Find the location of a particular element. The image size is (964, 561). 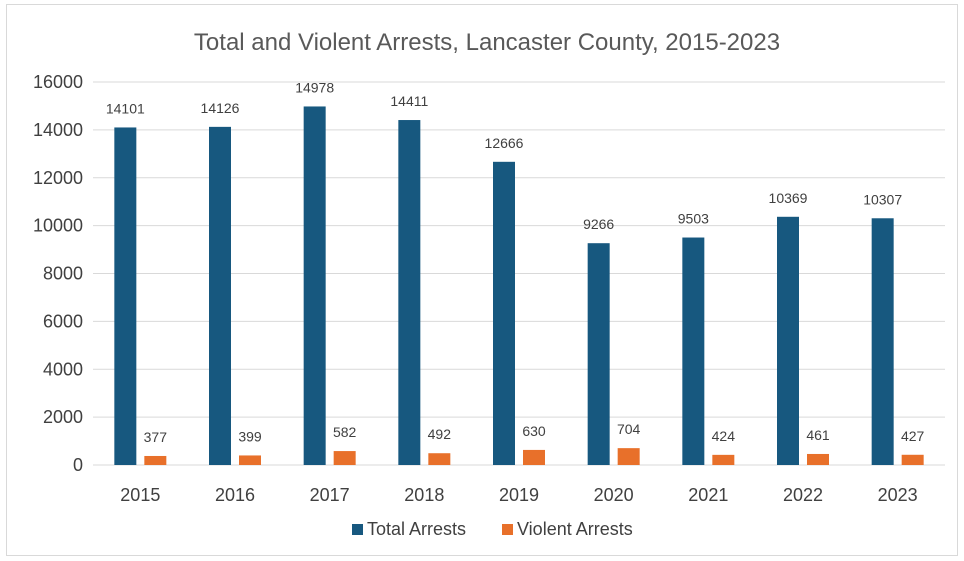

x-tick-label: 2016 is located at coordinates (235, 495).